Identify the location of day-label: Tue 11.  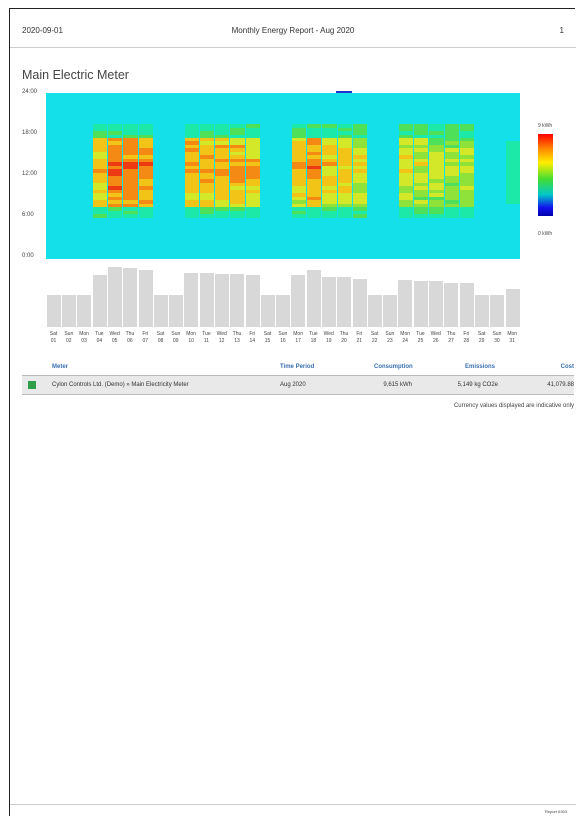
(206, 337).